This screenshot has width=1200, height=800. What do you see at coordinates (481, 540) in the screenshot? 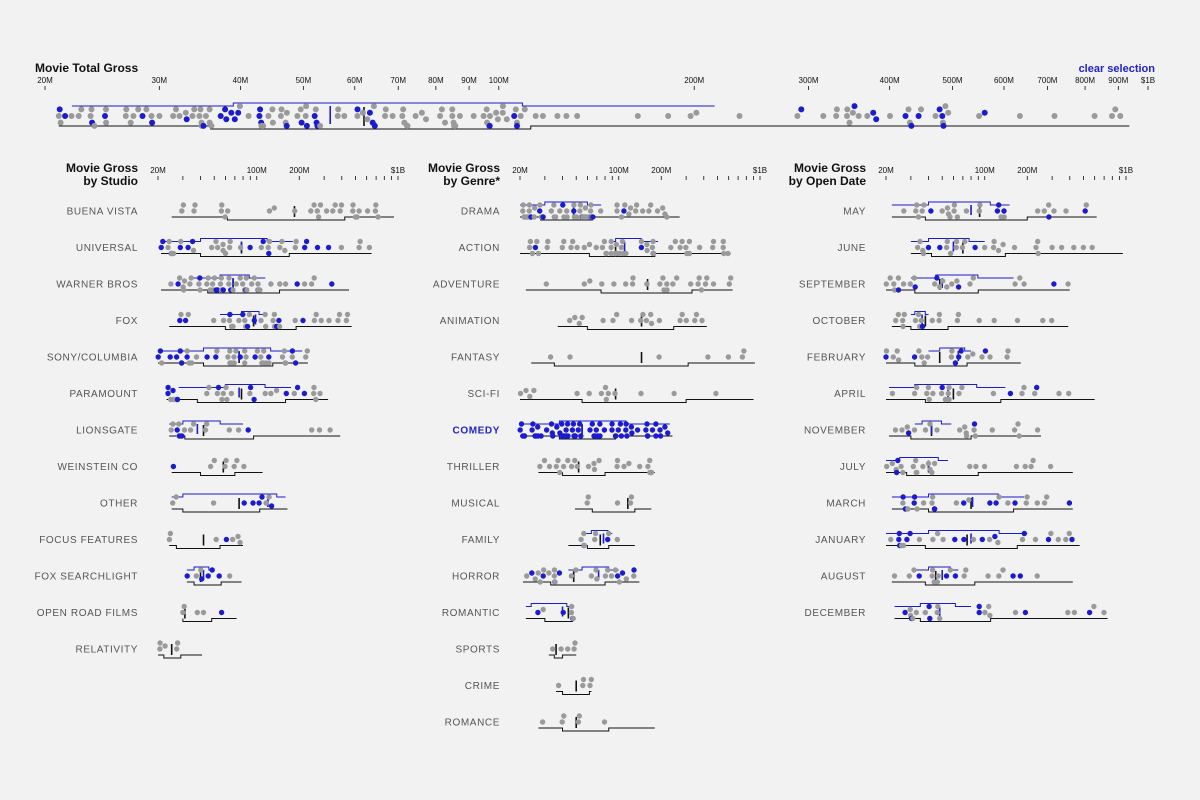
I see `category-family: FAMILY` at bounding box center [481, 540].